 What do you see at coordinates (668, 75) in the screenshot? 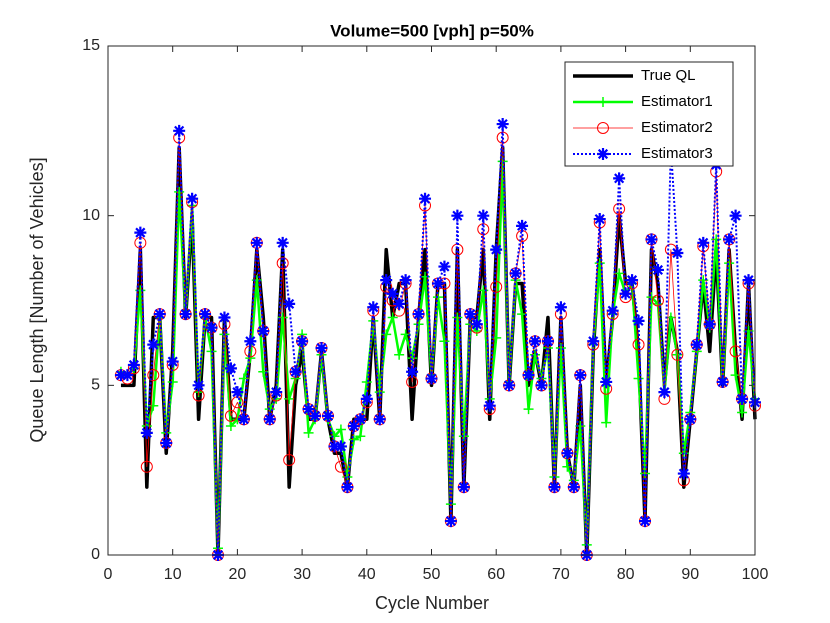
I see `legend-label: True QL` at bounding box center [668, 75].